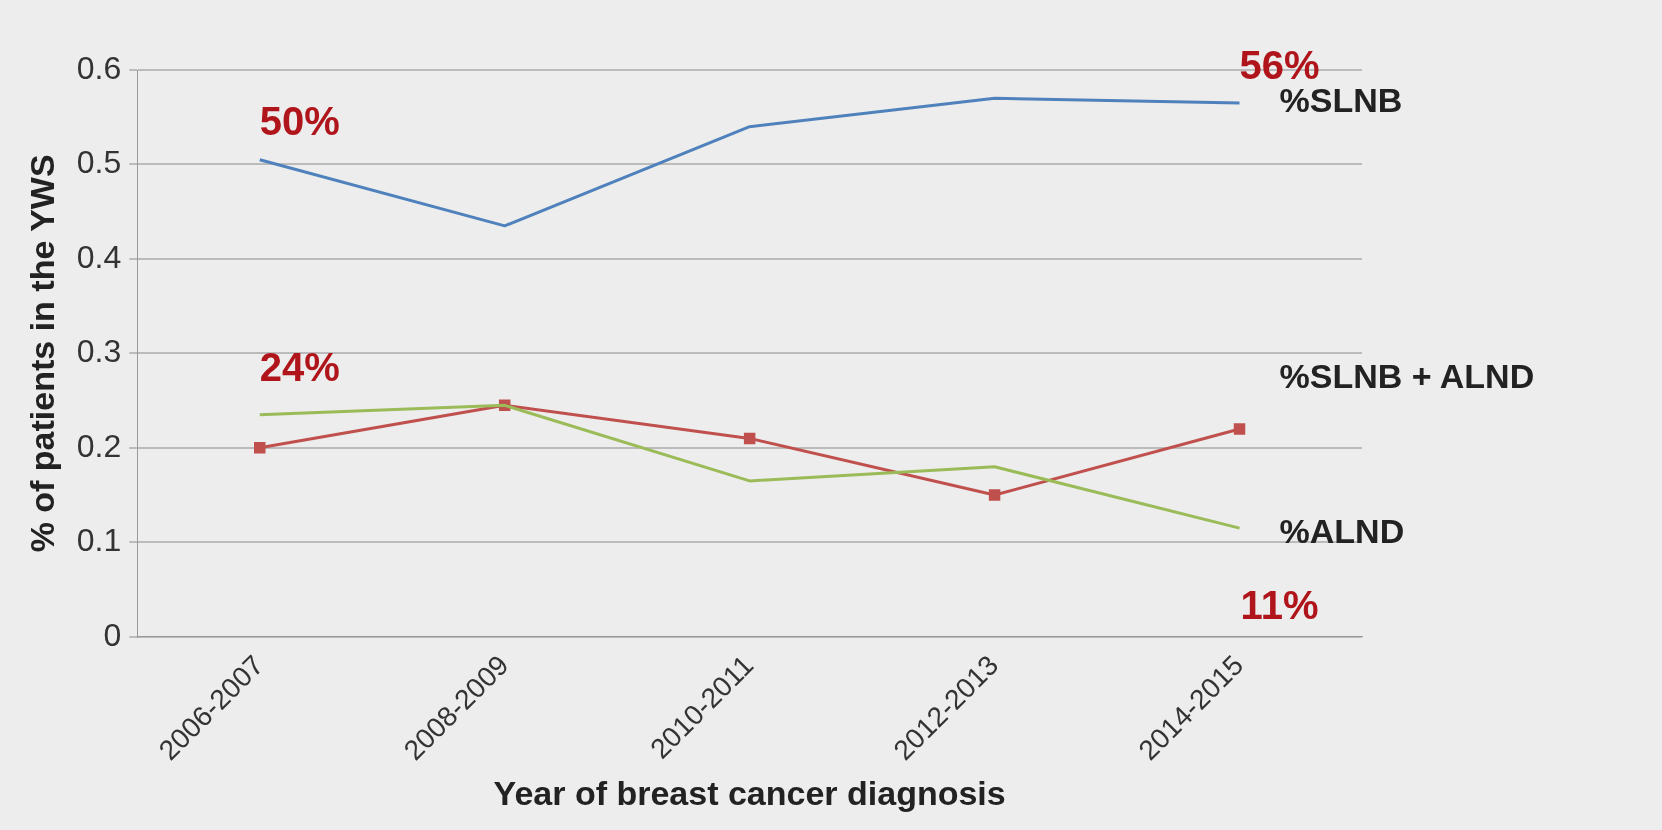 Image resolution: width=1662 pixels, height=830 pixels. I want to click on y-tick-label: 0.5, so click(99, 162).